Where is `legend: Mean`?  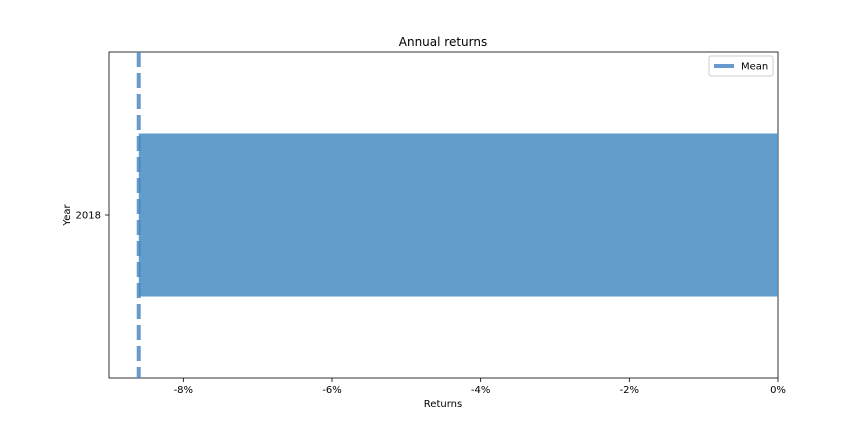
legend: Mean is located at coordinates (741, 66).